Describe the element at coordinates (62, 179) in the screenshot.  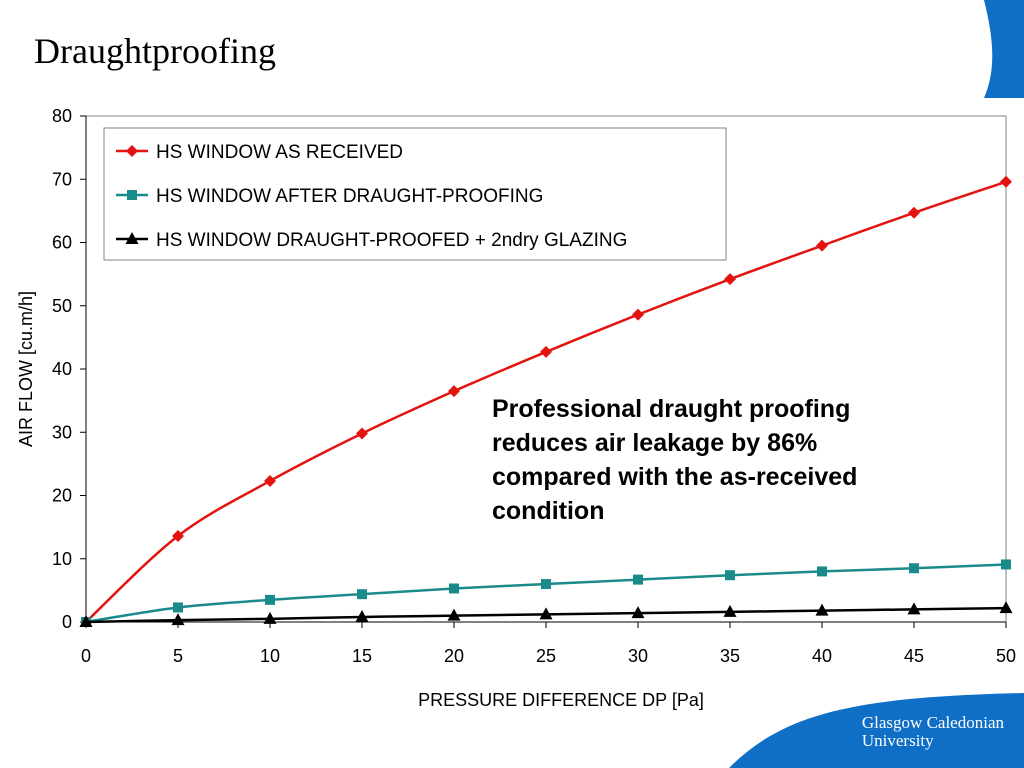
I see `y-tick-label: 70` at that location.